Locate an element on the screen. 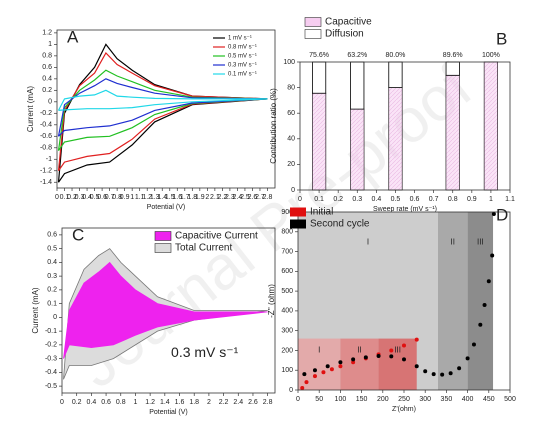 The height and width of the screenshot is (422, 554). y-tick-label: 0.6 is located at coordinates (52, 235).